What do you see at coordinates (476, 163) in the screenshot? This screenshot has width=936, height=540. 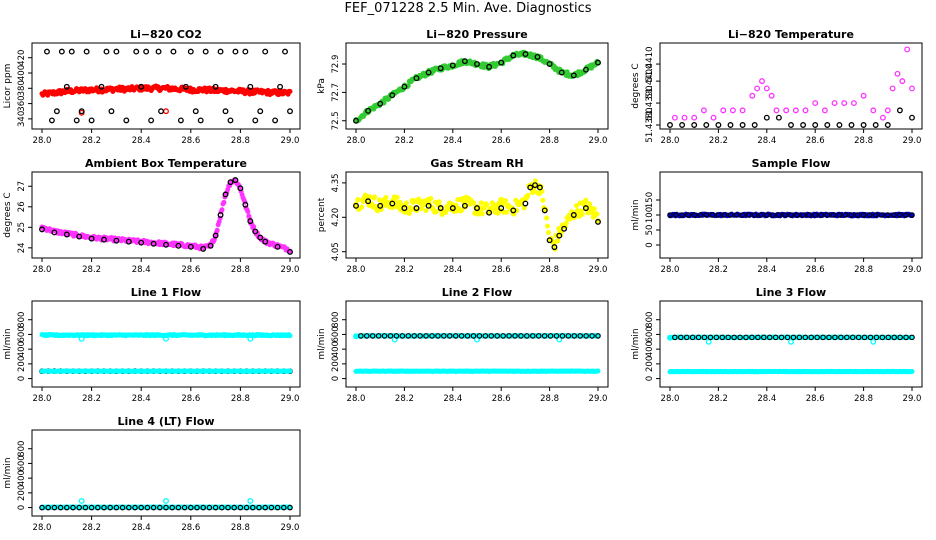 I see `chart-title: Gas Stream RH` at bounding box center [476, 163].